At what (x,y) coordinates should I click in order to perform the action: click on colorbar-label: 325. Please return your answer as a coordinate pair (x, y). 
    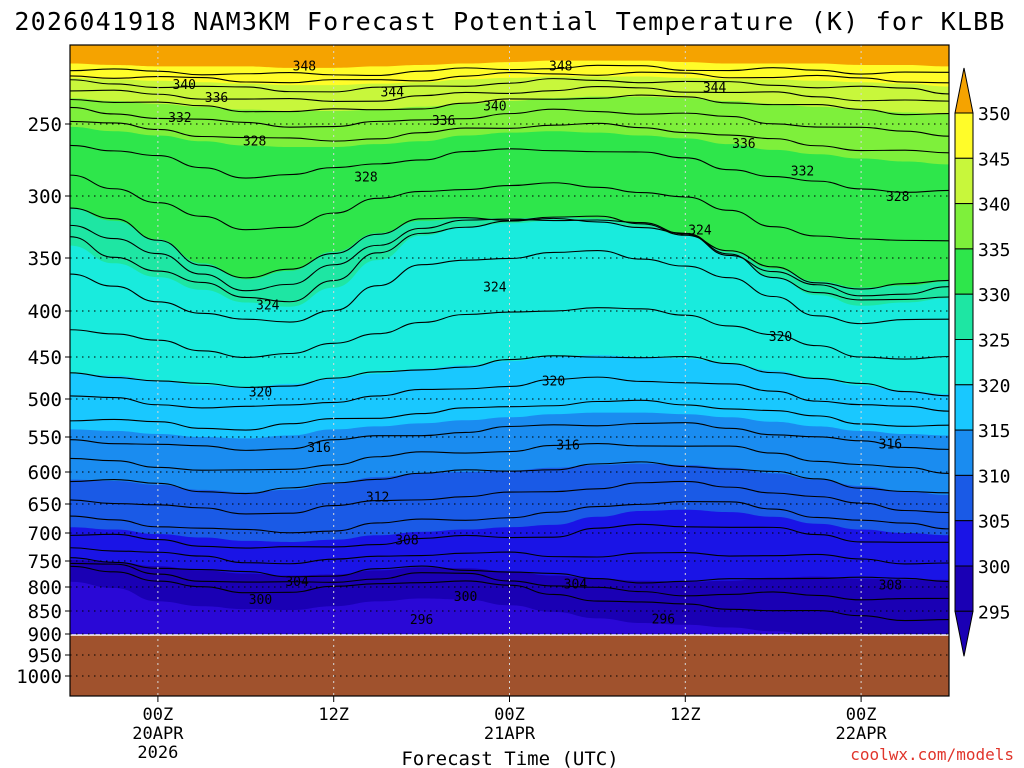
    Looking at the image, I should click on (994, 341).